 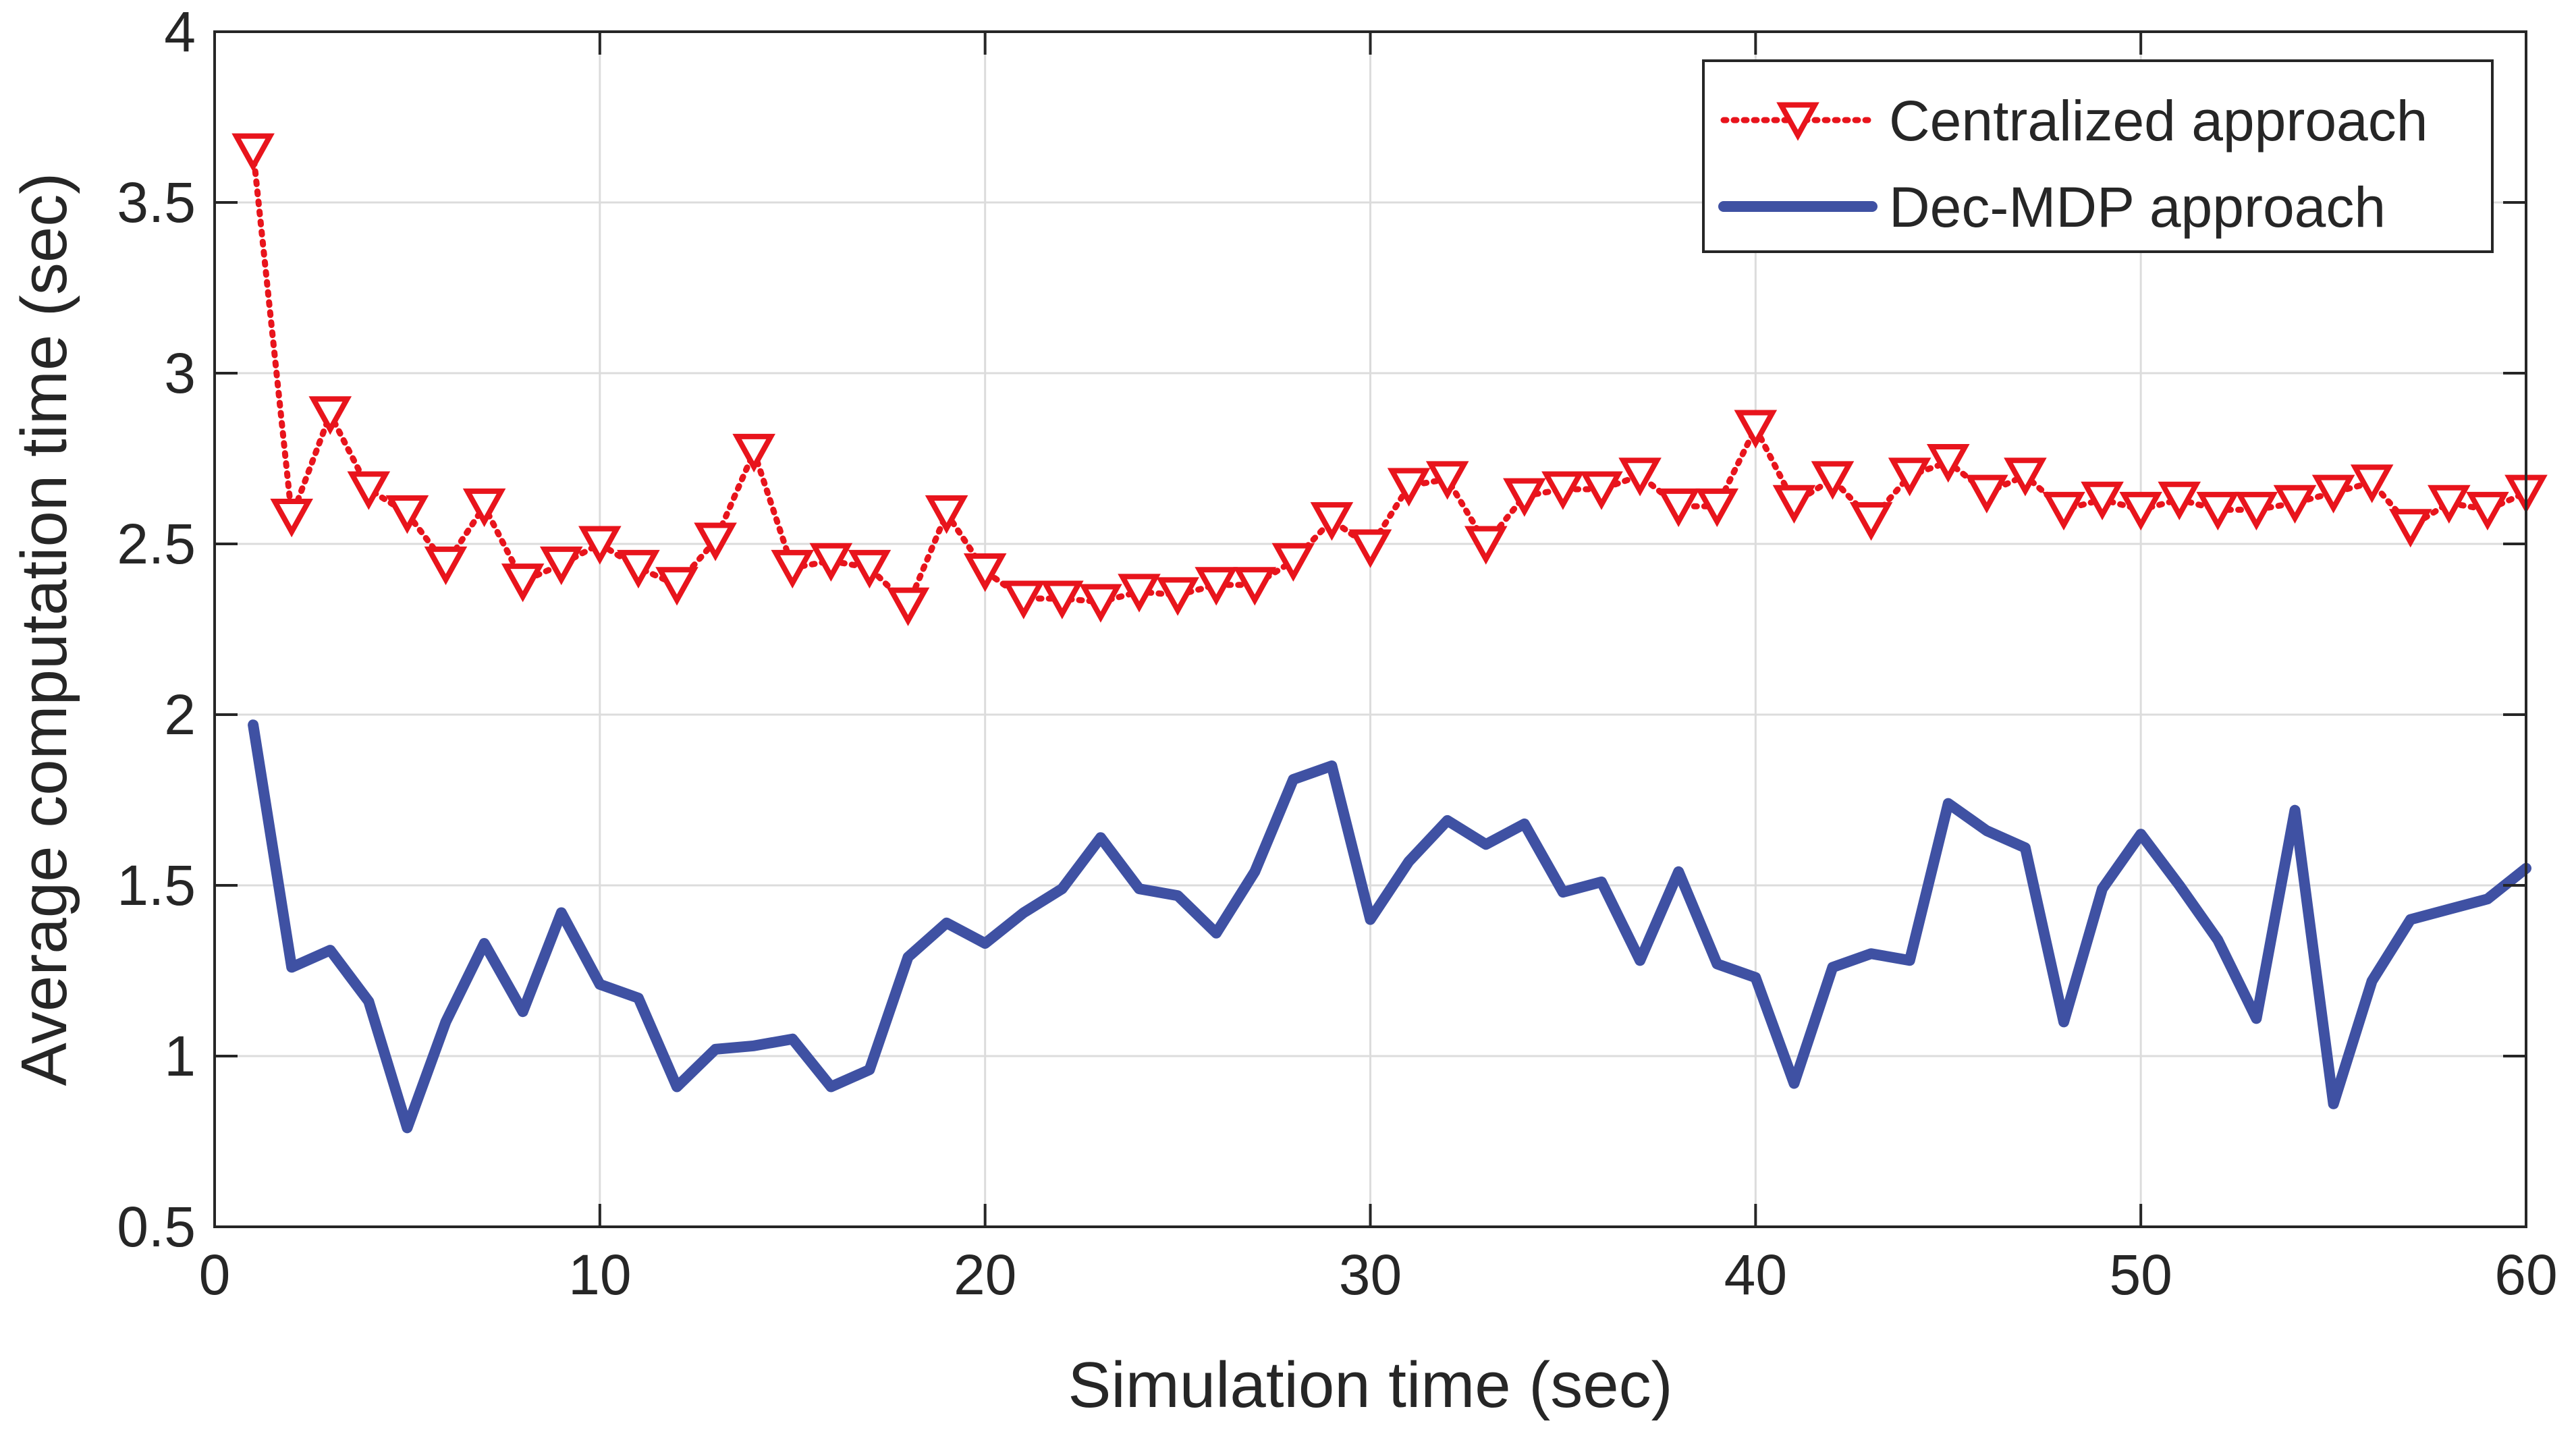 What do you see at coordinates (2525, 1274) in the screenshot?
I see `x-tick-label: 60` at bounding box center [2525, 1274].